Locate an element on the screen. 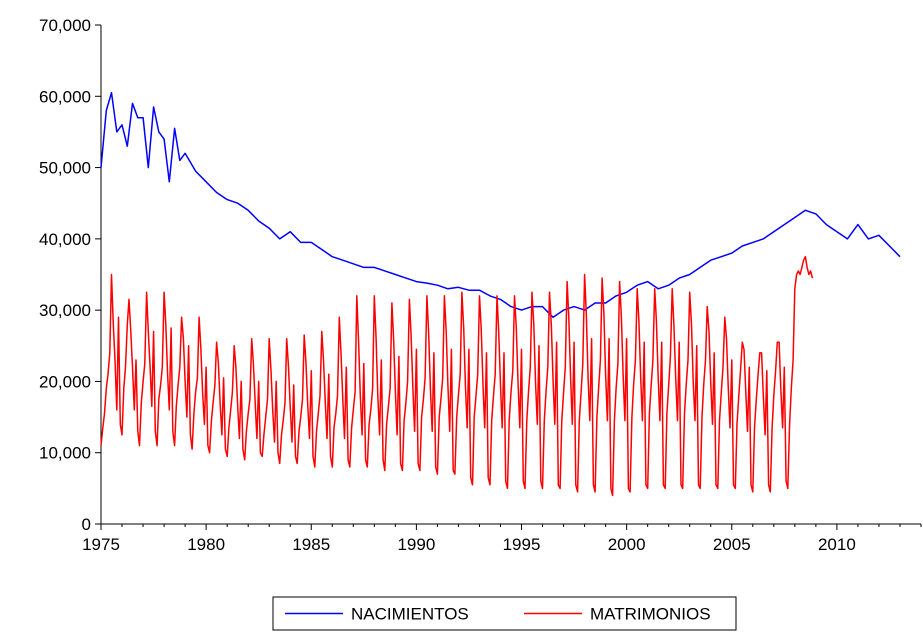 This screenshot has width=923, height=632. x-tick-label: 1995 is located at coordinates (522, 544).